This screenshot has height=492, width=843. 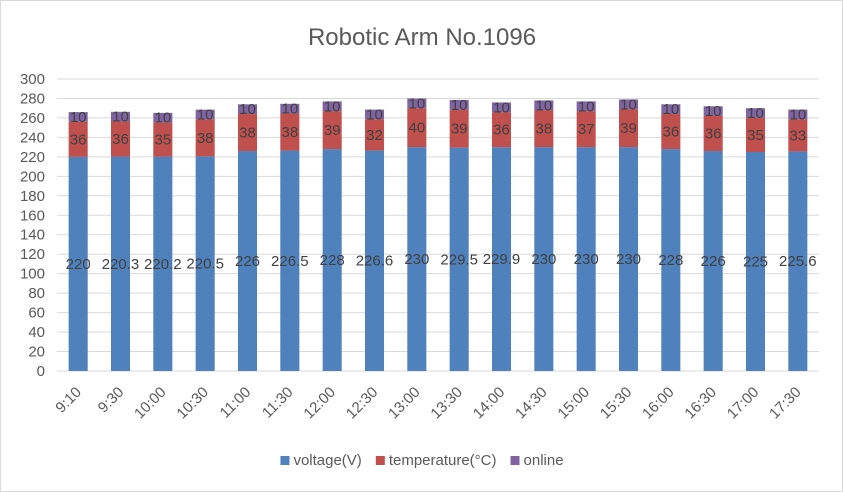 I want to click on x-tick-label: 16:00, so click(x=658, y=403).